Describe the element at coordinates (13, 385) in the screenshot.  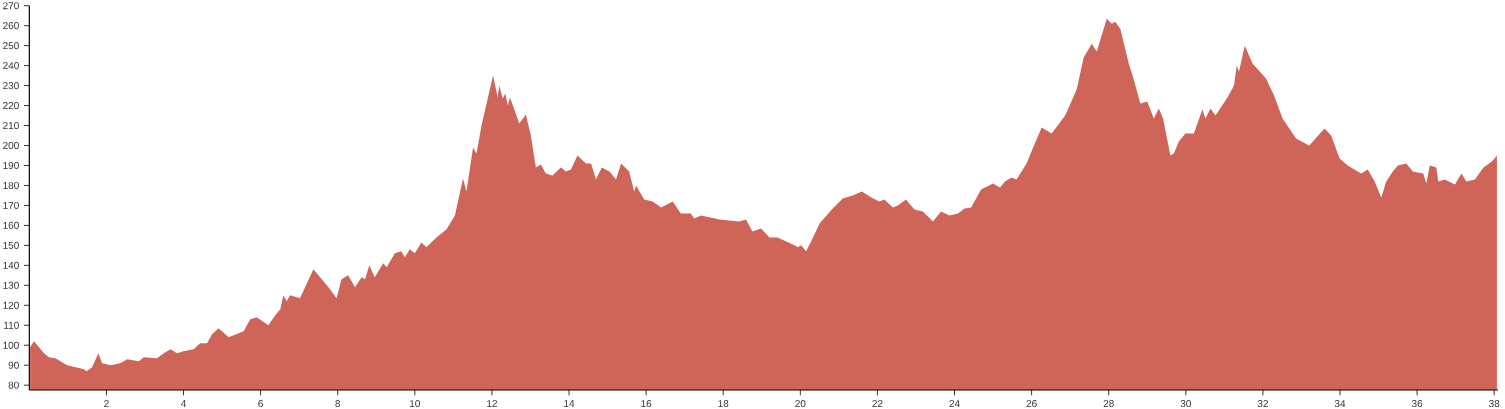
I see `y-tick-label: 80` at that location.